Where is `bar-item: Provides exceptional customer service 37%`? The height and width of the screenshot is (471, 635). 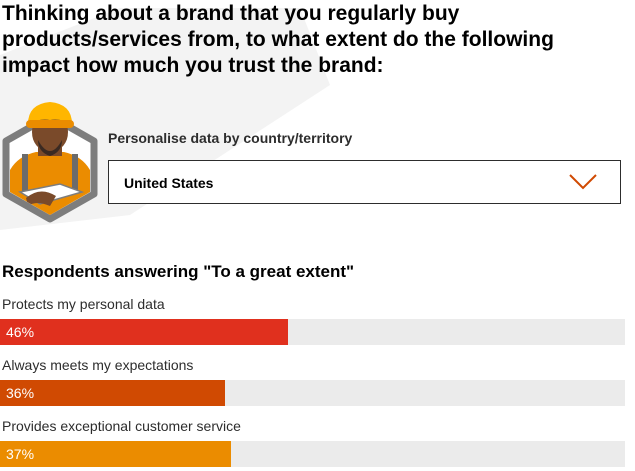
bar-item: Provides exceptional customer service 37% is located at coordinates (312, 443).